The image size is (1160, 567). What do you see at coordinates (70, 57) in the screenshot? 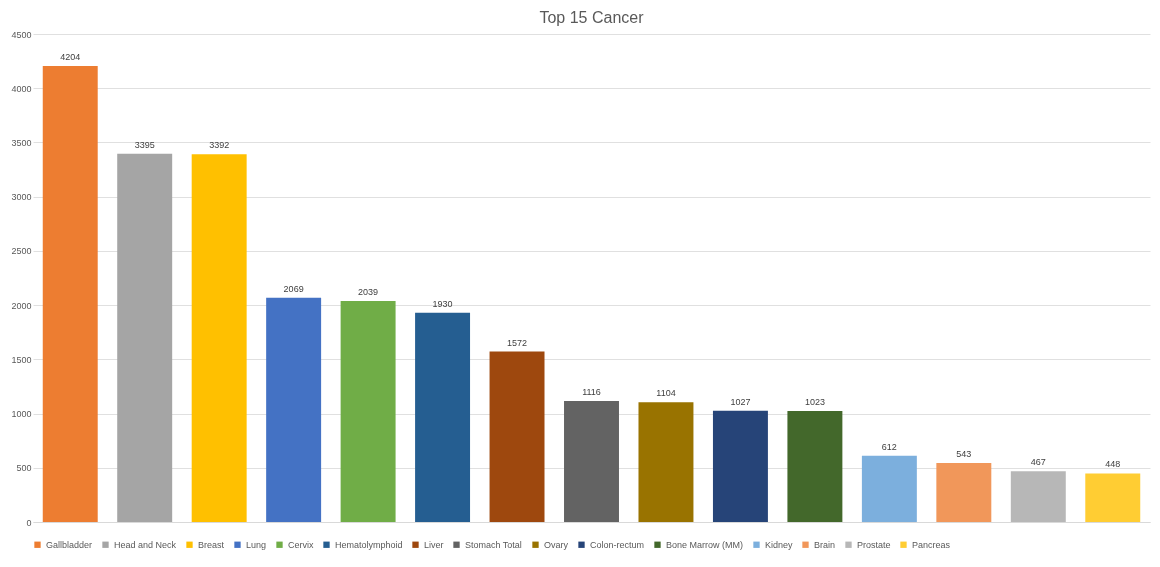
I see `data-label: 4204` at bounding box center [70, 57].